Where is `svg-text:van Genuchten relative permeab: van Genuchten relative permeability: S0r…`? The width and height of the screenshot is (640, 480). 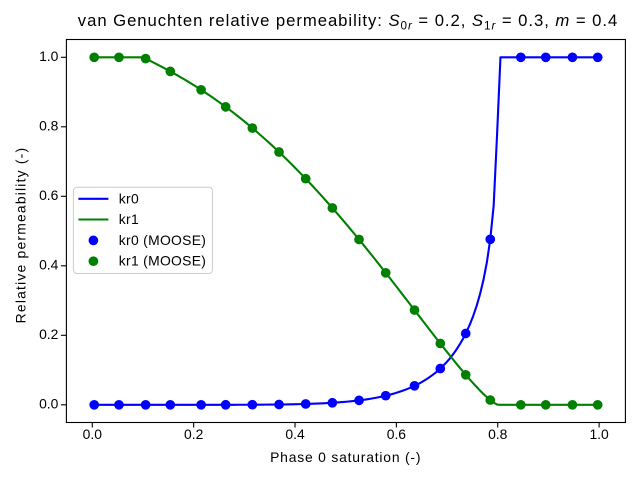
svg-text:van Genuchten relative permeab: van Genuchten relative permeability: S0r… is located at coordinates (348, 22).